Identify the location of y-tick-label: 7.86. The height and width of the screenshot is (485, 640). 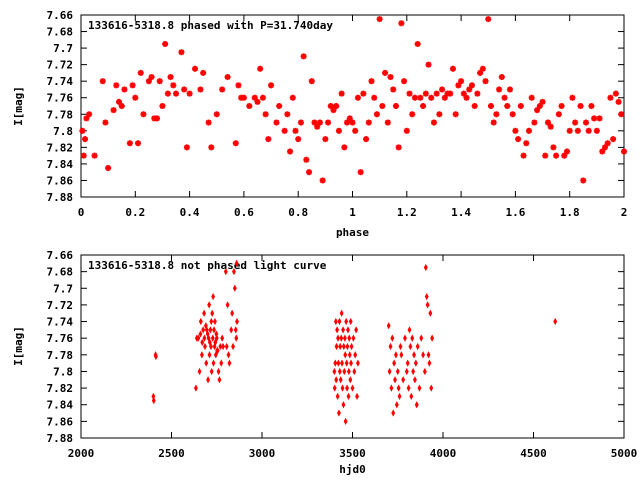
(60, 180).